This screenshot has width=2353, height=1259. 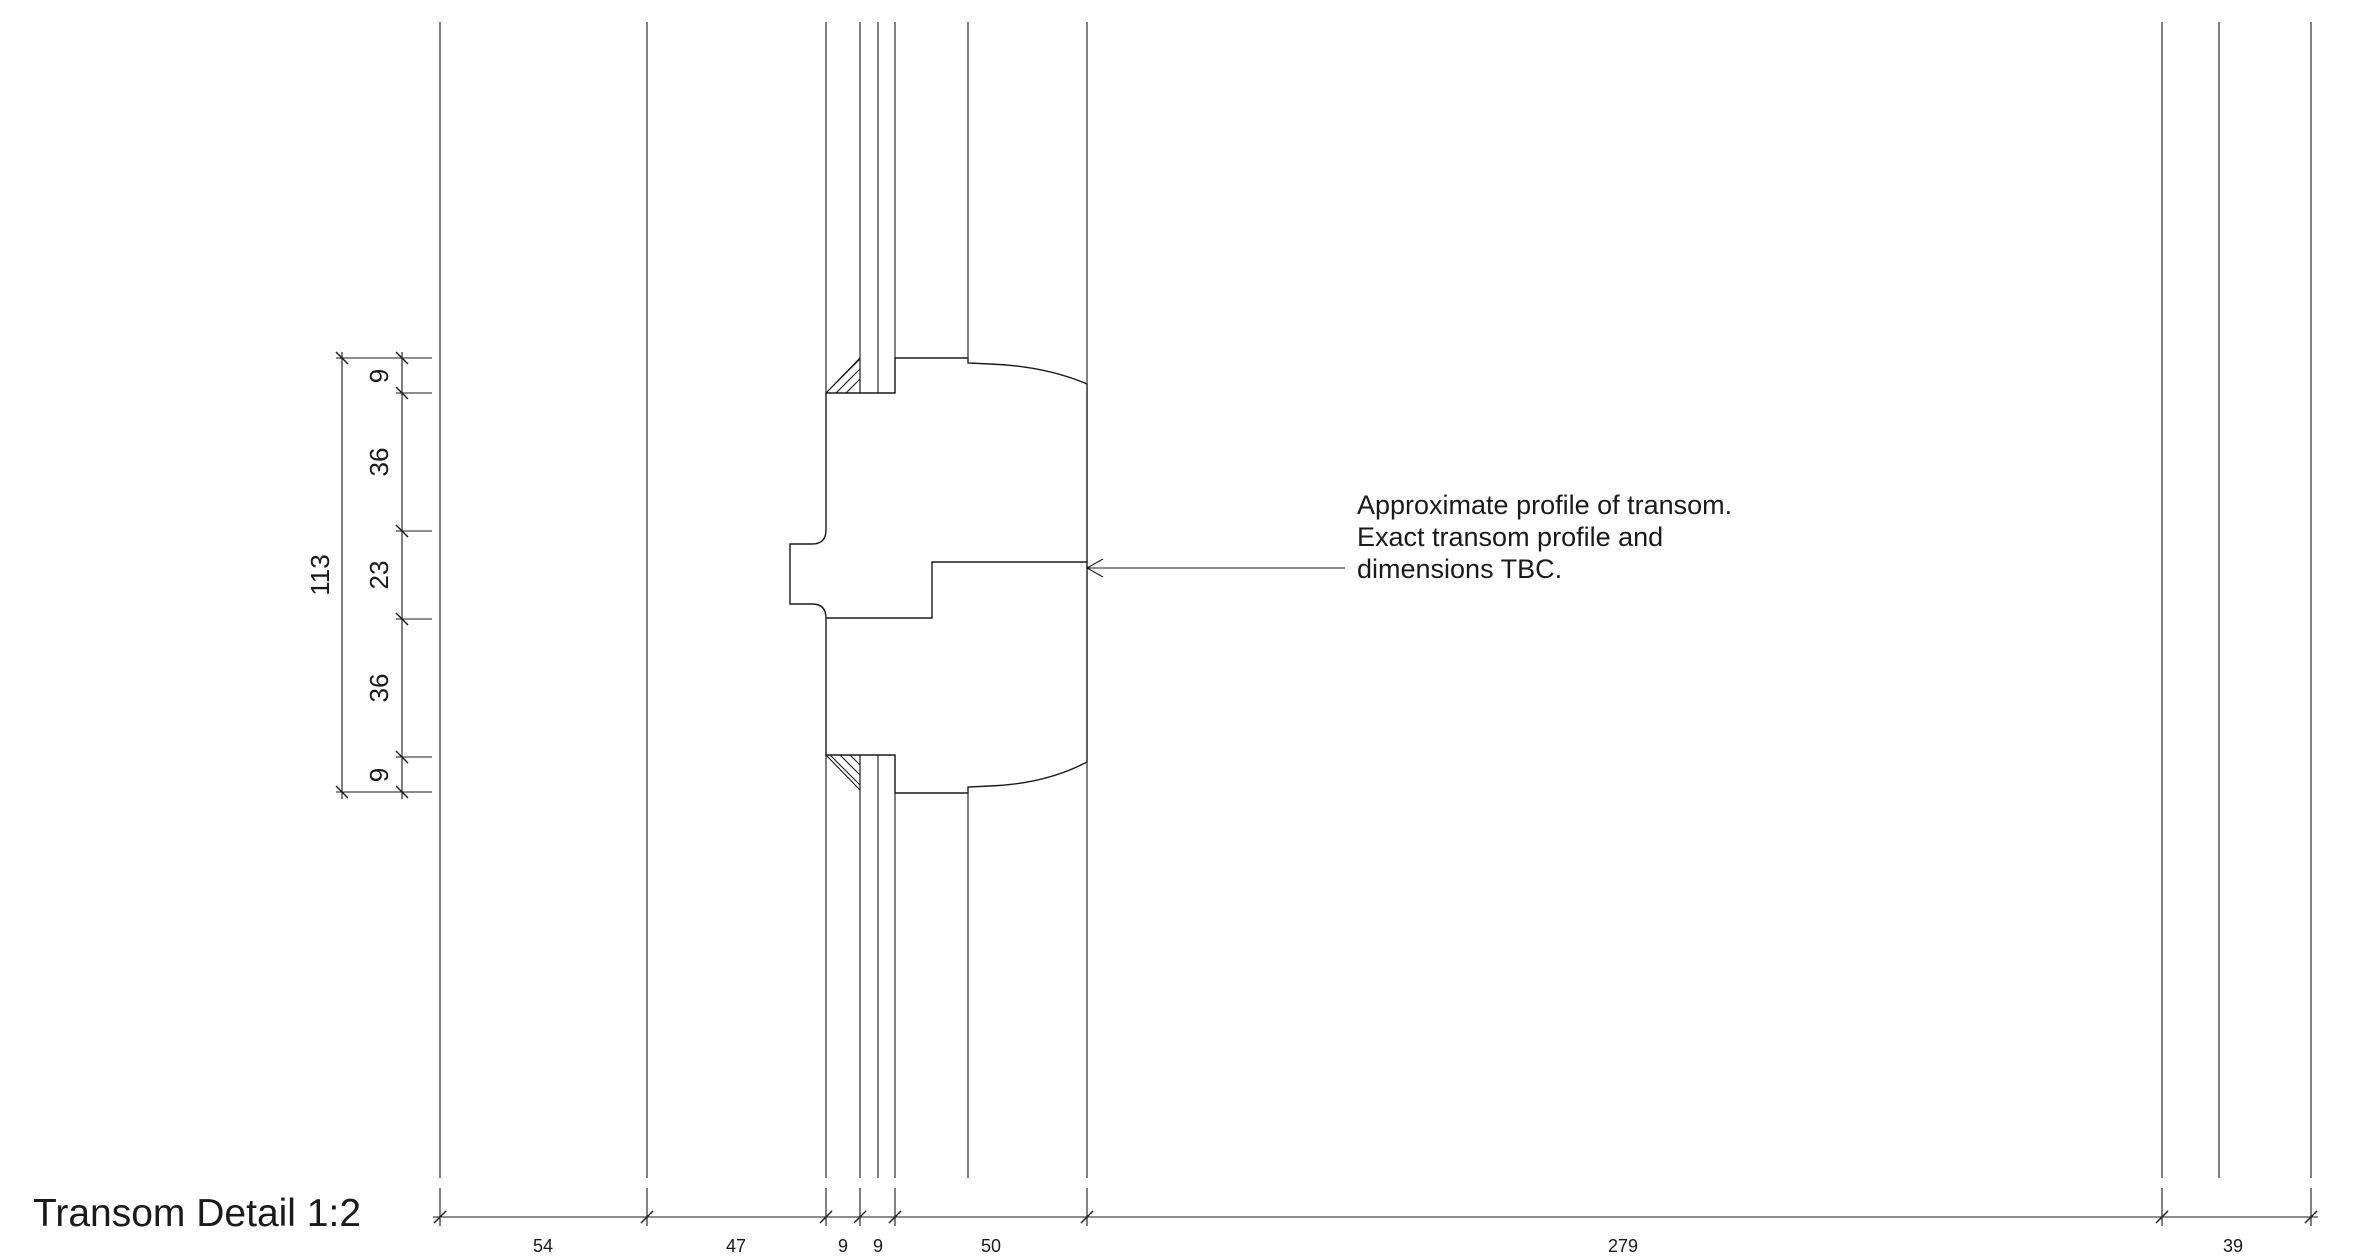 What do you see at coordinates (1094, 568) in the screenshot?
I see `arrowhead` at bounding box center [1094, 568].